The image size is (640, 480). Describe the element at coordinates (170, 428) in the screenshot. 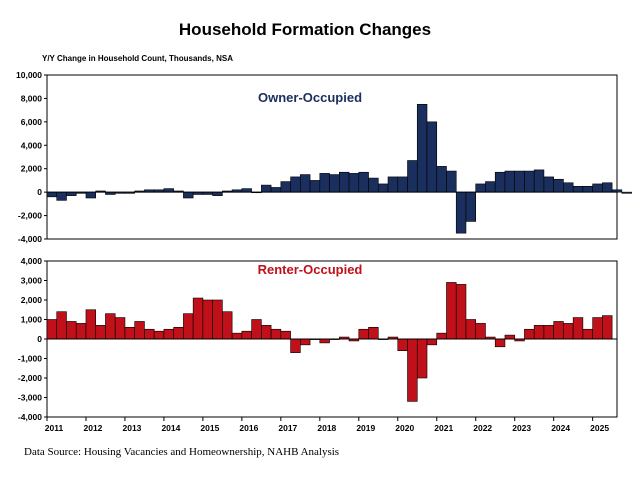

I see `x-tick-label: 2014` at that location.